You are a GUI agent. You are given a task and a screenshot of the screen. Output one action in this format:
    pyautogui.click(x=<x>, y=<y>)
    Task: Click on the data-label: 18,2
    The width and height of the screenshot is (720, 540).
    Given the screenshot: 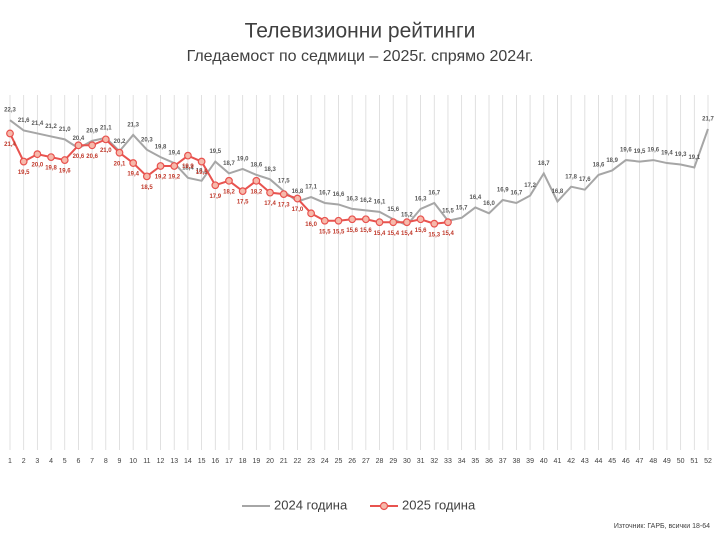 What is the action you would take?
    pyautogui.click(x=229, y=192)
    